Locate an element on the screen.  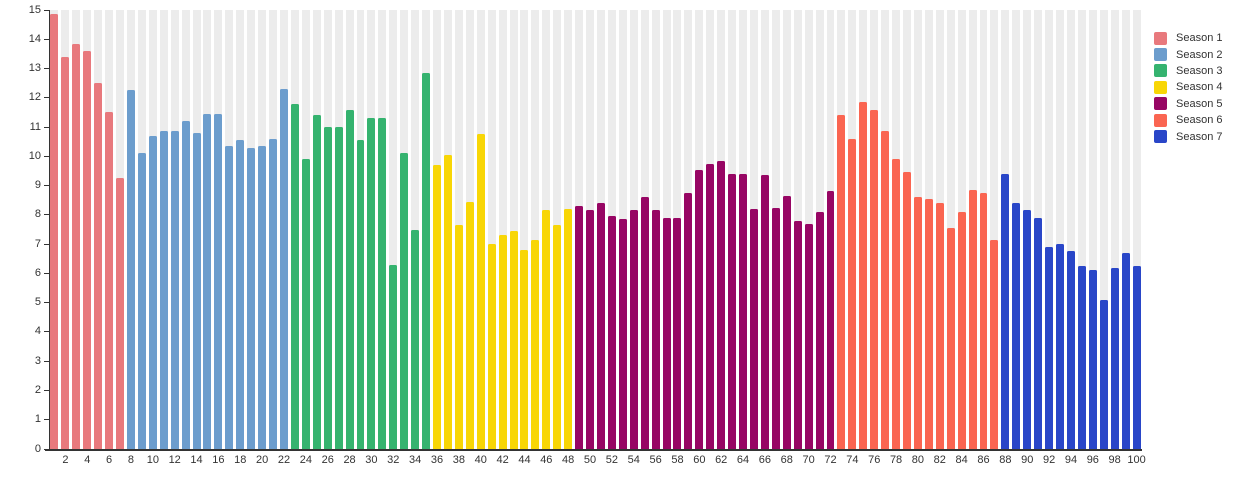
legend-item-season-2: Season 2 is located at coordinates (1188, 54).